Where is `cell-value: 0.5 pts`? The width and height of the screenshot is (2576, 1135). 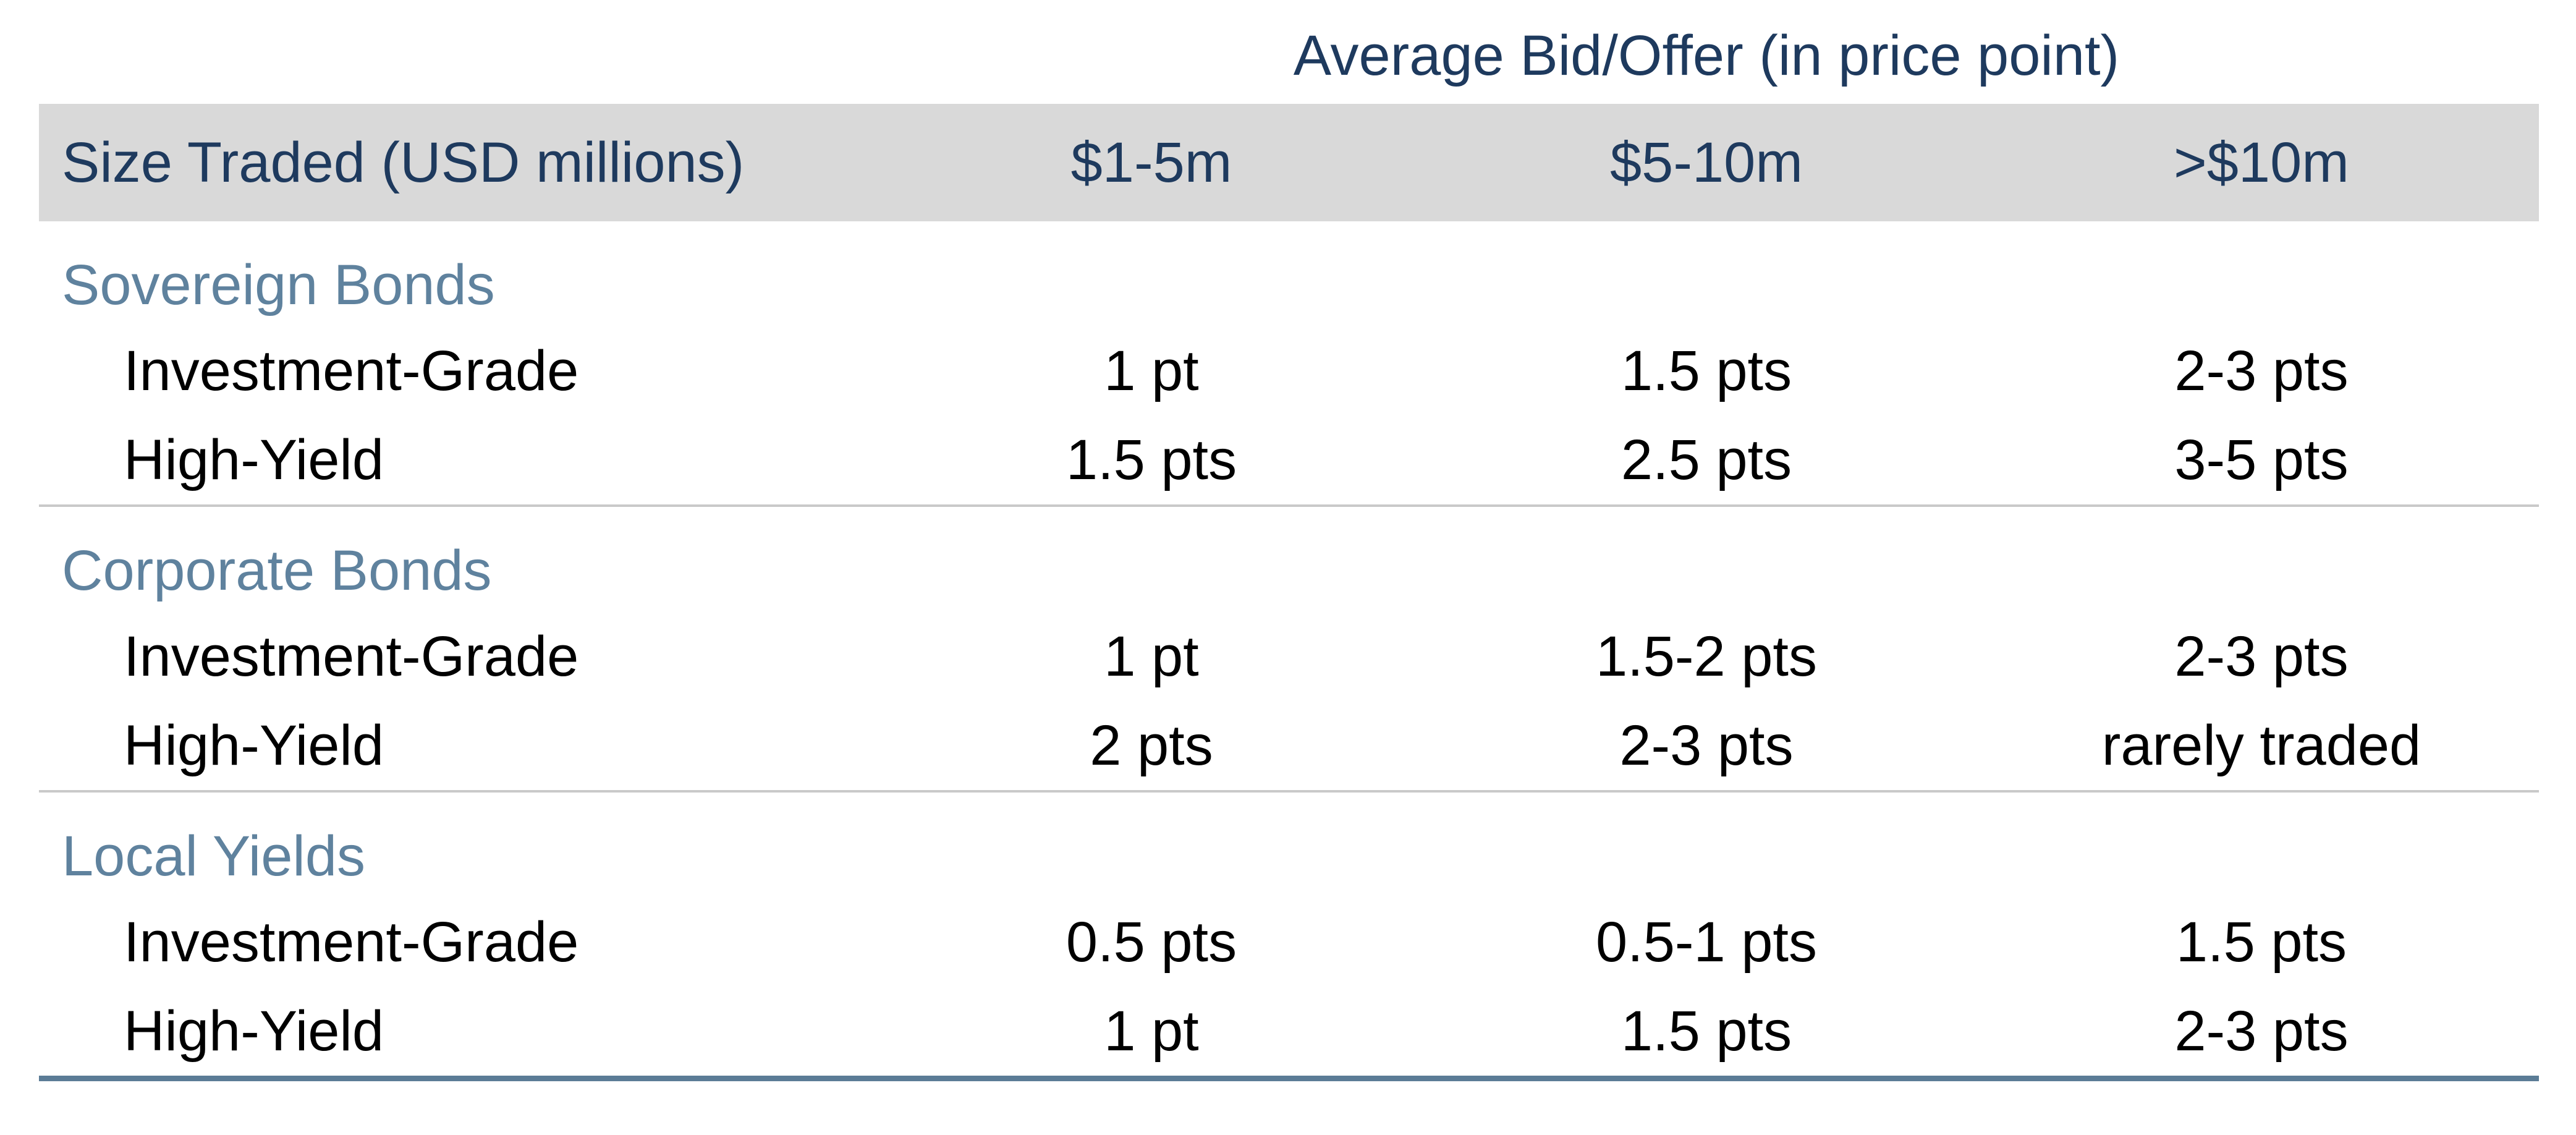 cell-value: 0.5 pts is located at coordinates (1151, 942).